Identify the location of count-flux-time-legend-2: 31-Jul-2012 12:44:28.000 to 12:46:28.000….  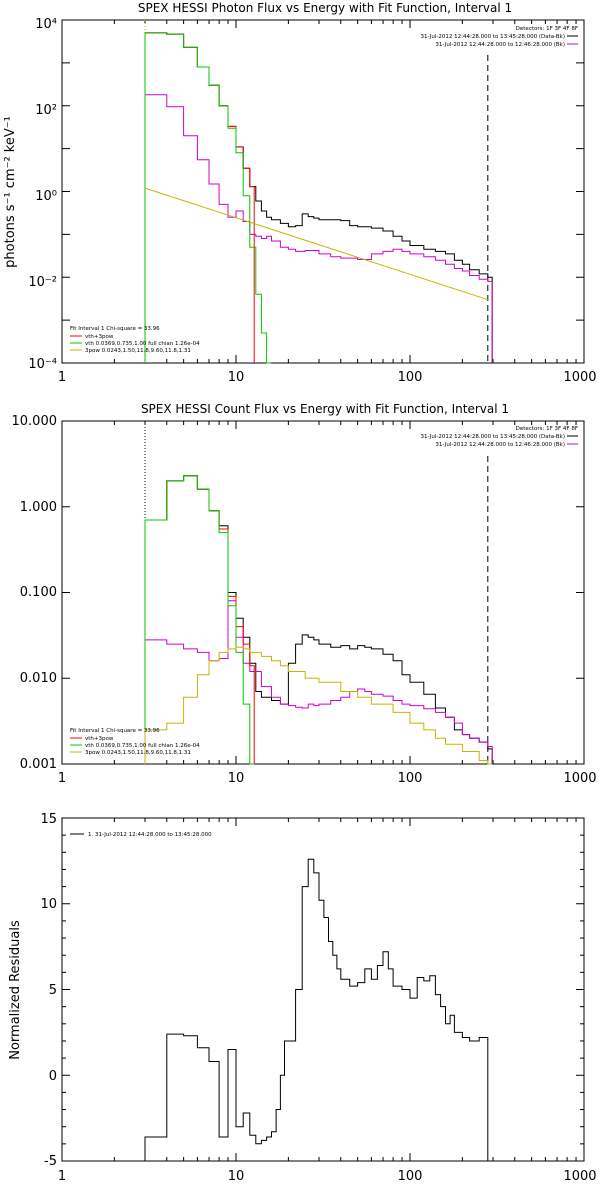
(500, 445).